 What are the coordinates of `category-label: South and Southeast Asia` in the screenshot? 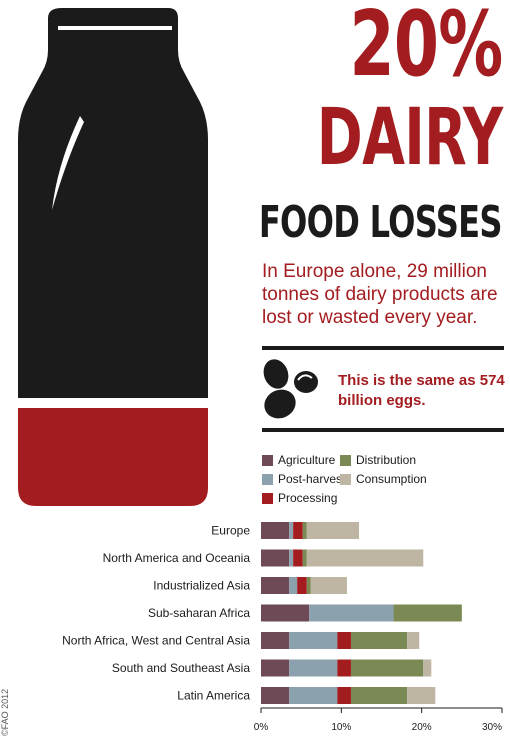 It's located at (181, 668).